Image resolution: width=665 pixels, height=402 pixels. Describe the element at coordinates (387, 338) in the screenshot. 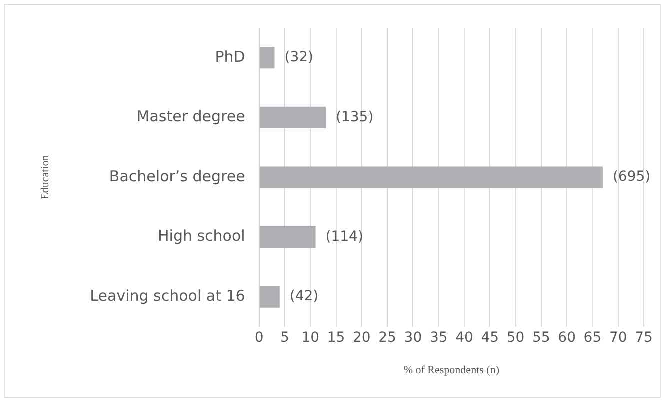

I see `x-tick-label: 25` at that location.